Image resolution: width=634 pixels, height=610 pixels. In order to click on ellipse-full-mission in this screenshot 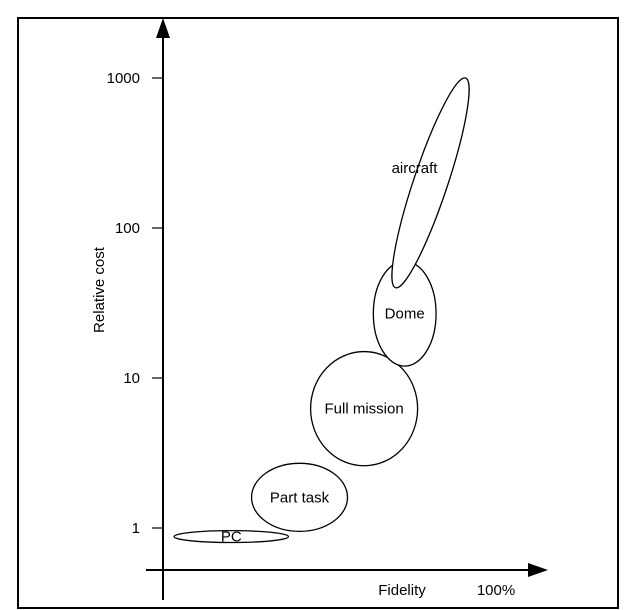, I will do `click(364, 408)`.